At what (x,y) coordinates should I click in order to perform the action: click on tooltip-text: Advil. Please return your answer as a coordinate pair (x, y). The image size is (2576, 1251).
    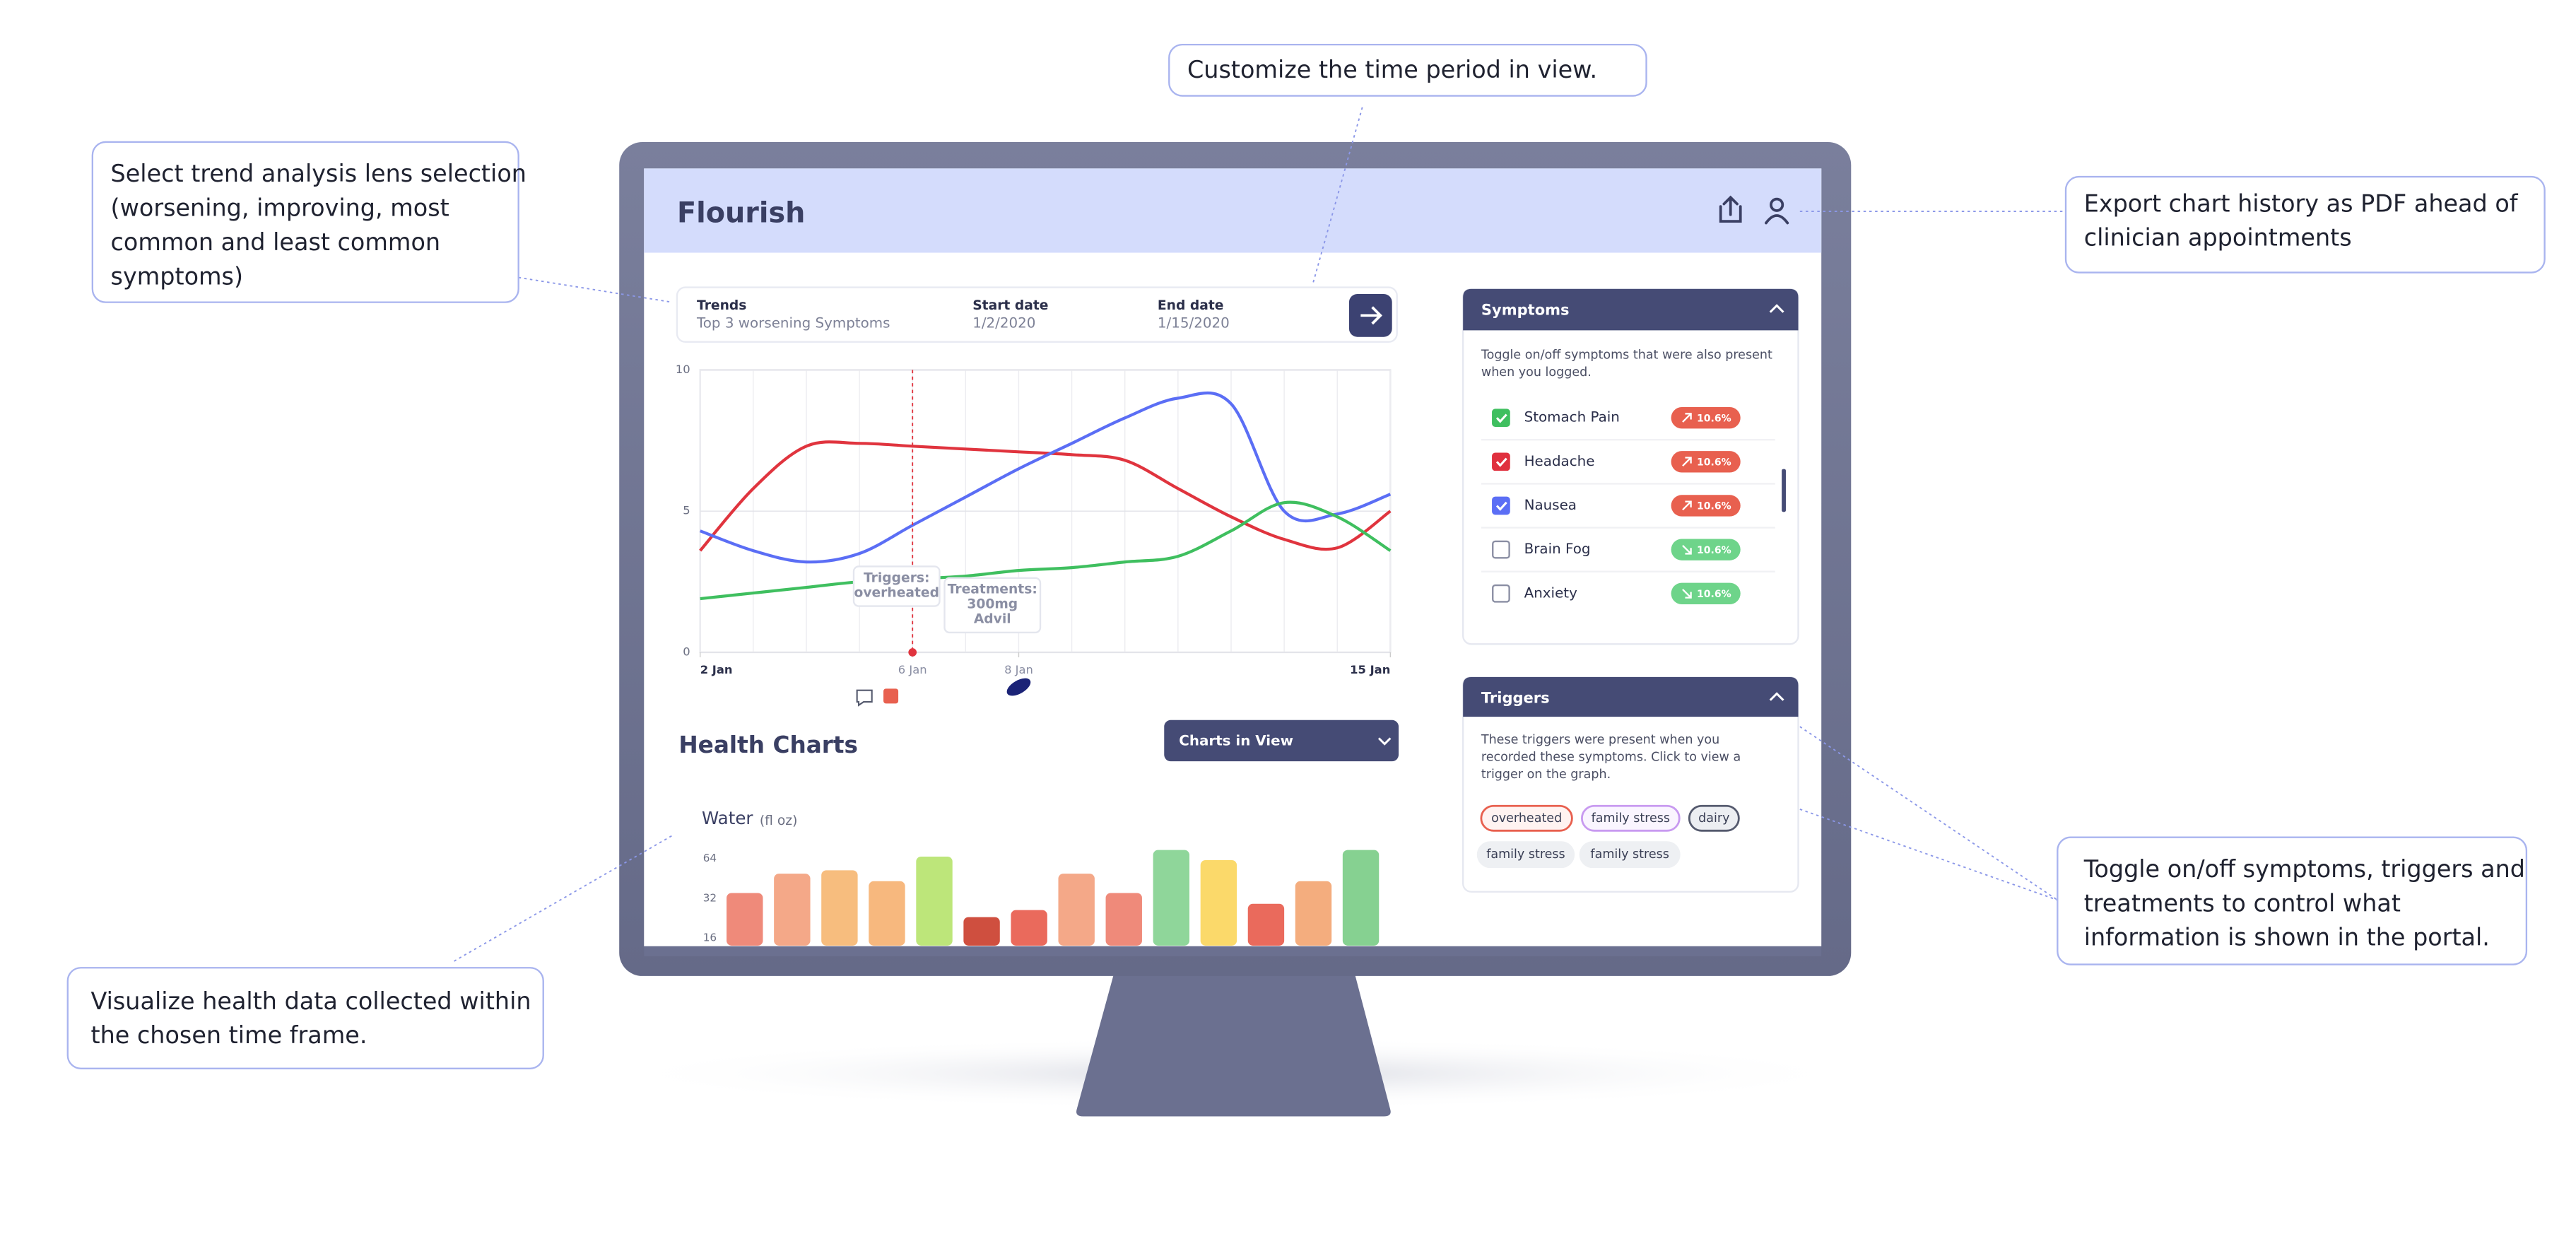
    Looking at the image, I should click on (992, 619).